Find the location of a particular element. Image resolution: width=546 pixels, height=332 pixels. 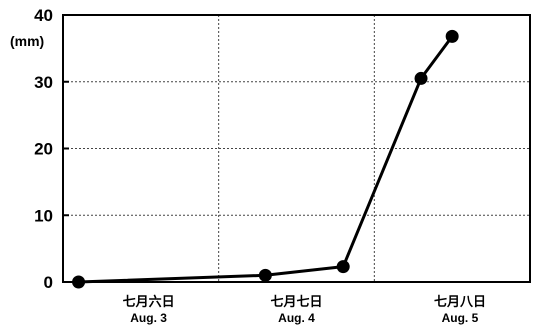

y-tick-label-2: 20 is located at coordinates (43, 149).